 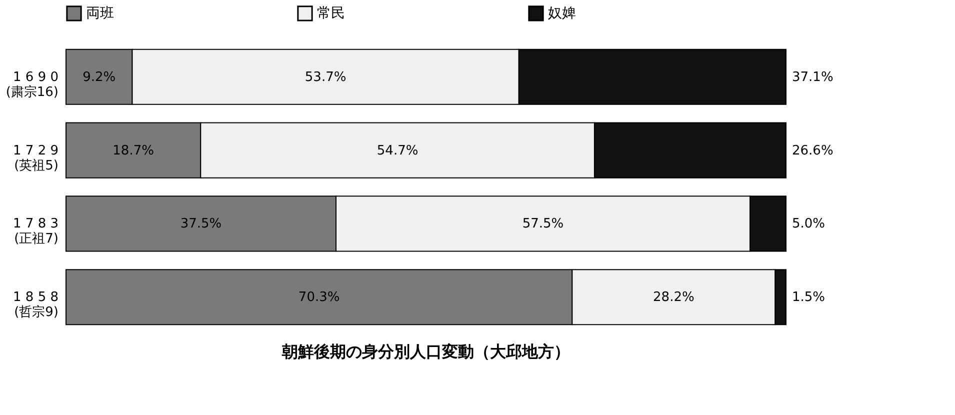 What do you see at coordinates (32, 85) in the screenshot?
I see `y-tick-label: 1 6 9 0 (粛宗16)` at bounding box center [32, 85].